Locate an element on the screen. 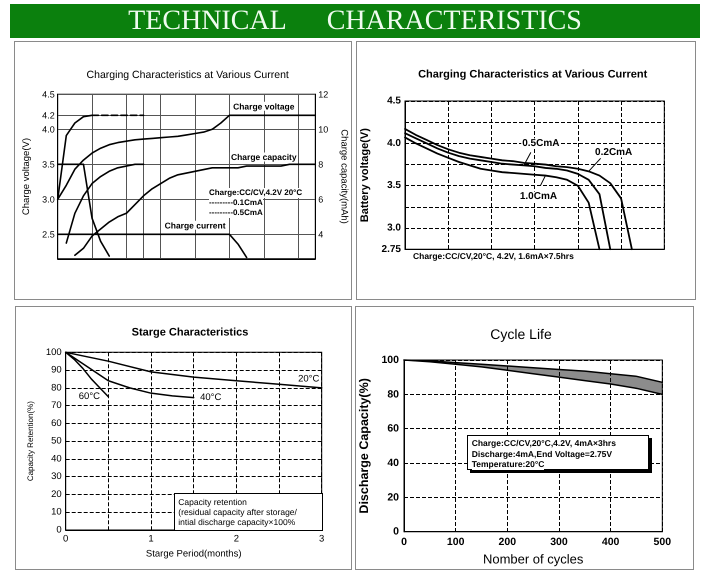 Image resolution: width=708 pixels, height=585 pixels. y-tick-label: 10 is located at coordinates (56, 512).